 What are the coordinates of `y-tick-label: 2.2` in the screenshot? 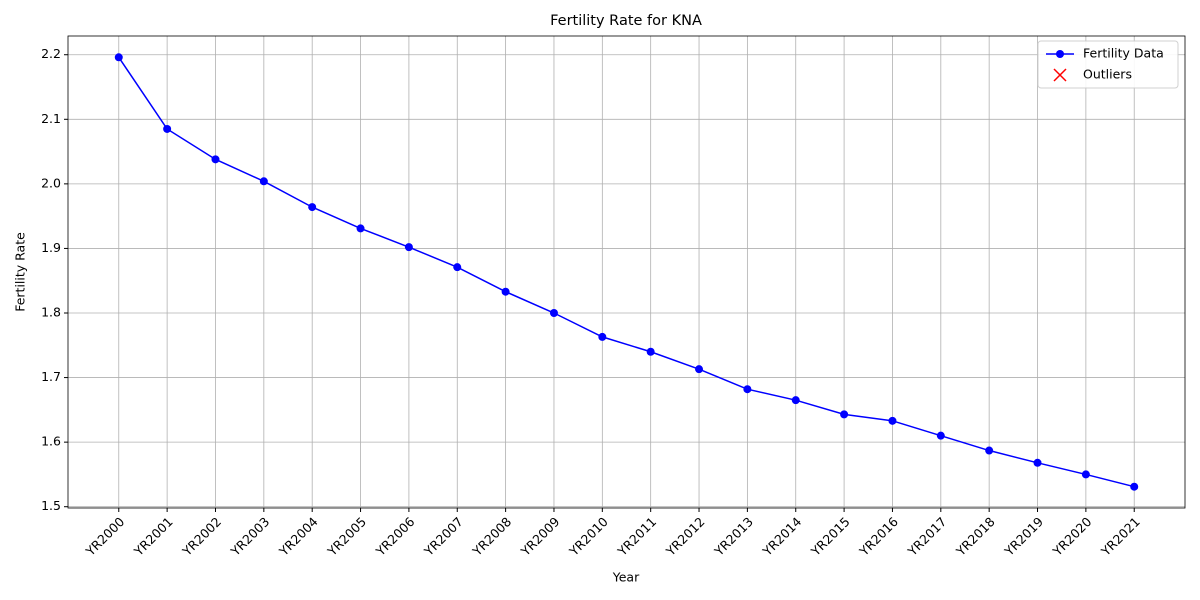 It's located at (51, 53).